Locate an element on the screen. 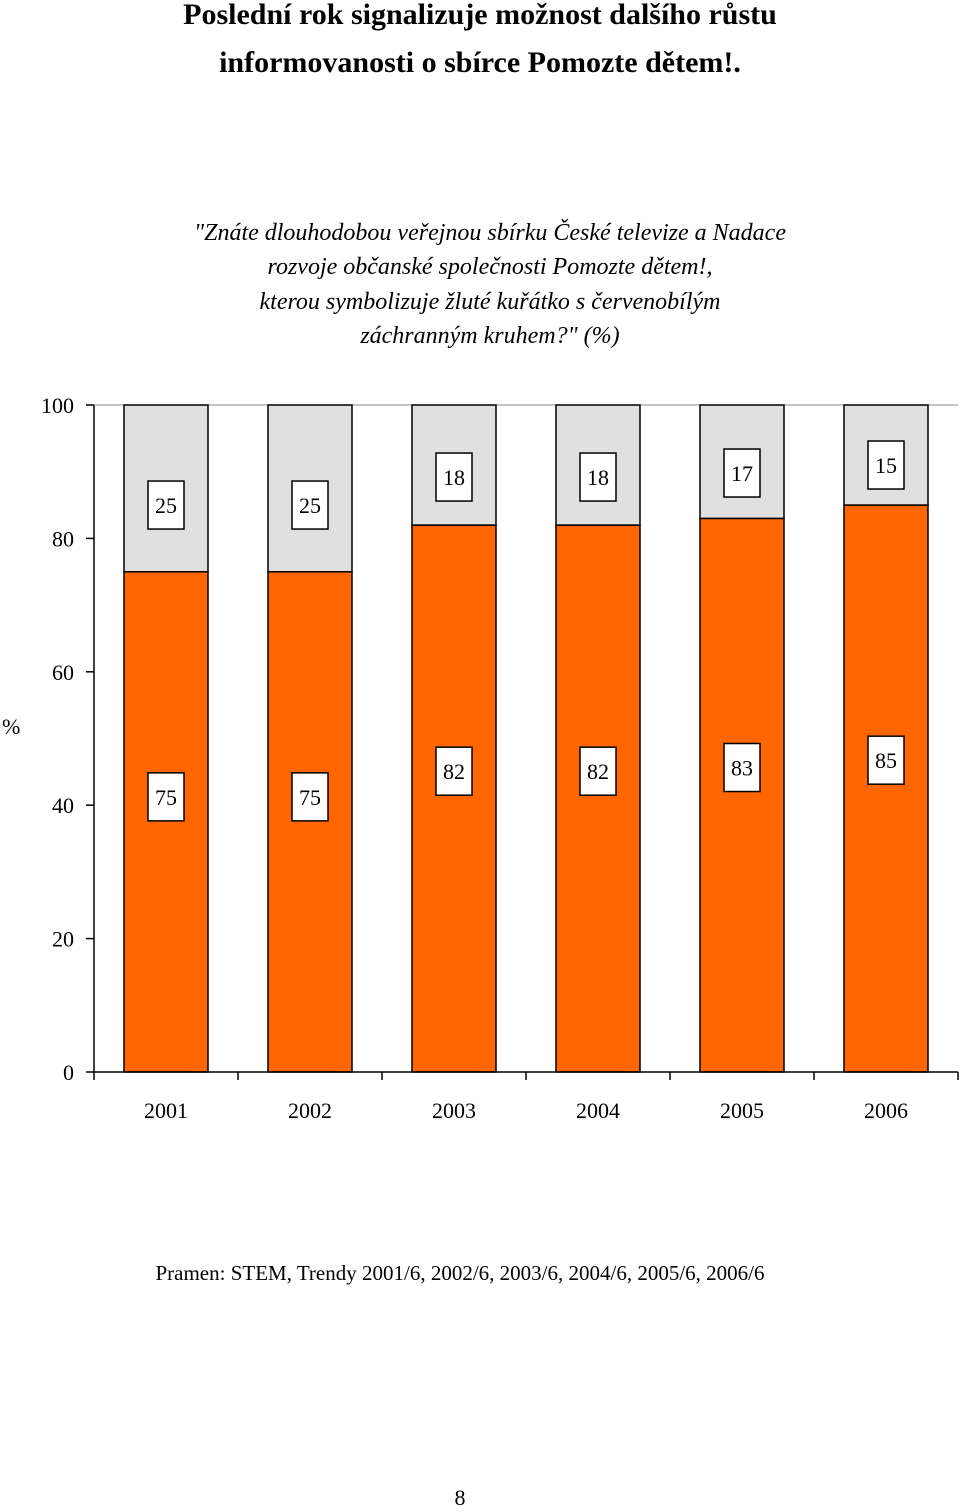 The image size is (960, 1512). survey-question-line-4: záchranným kruhem?" (%) is located at coordinates (490, 336).